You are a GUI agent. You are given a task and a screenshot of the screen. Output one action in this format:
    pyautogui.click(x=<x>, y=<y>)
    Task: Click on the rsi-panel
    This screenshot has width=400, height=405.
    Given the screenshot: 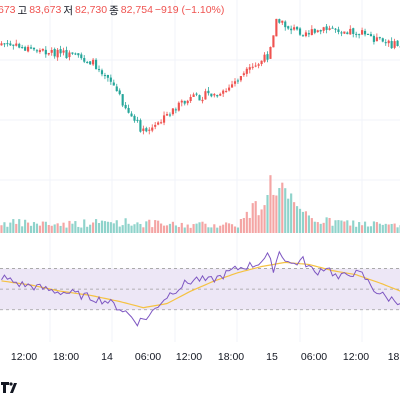 What is the action you would take?
    pyautogui.click(x=200, y=289)
    